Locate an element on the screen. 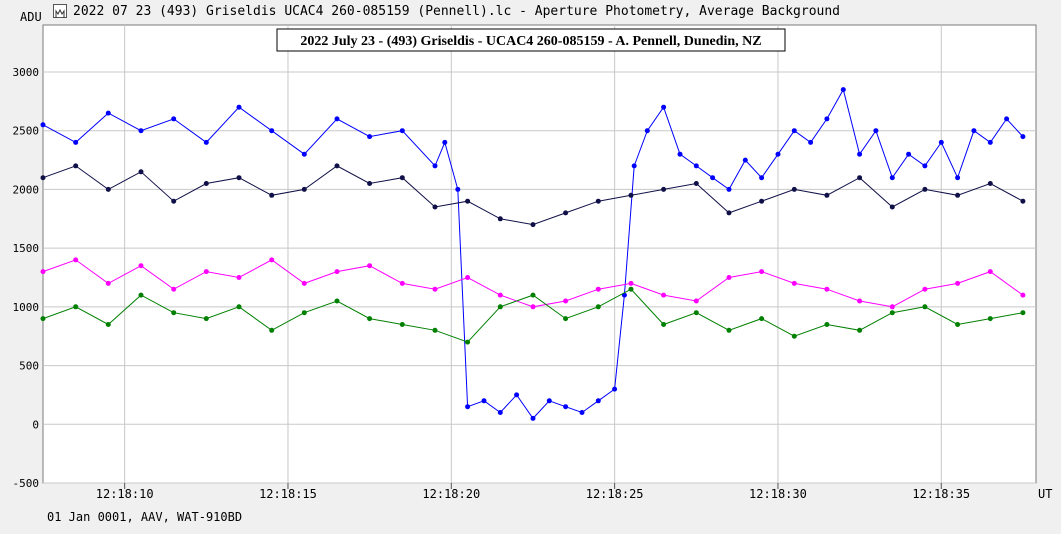  x-tick-label: 12:18:20 is located at coordinates (451, 494).